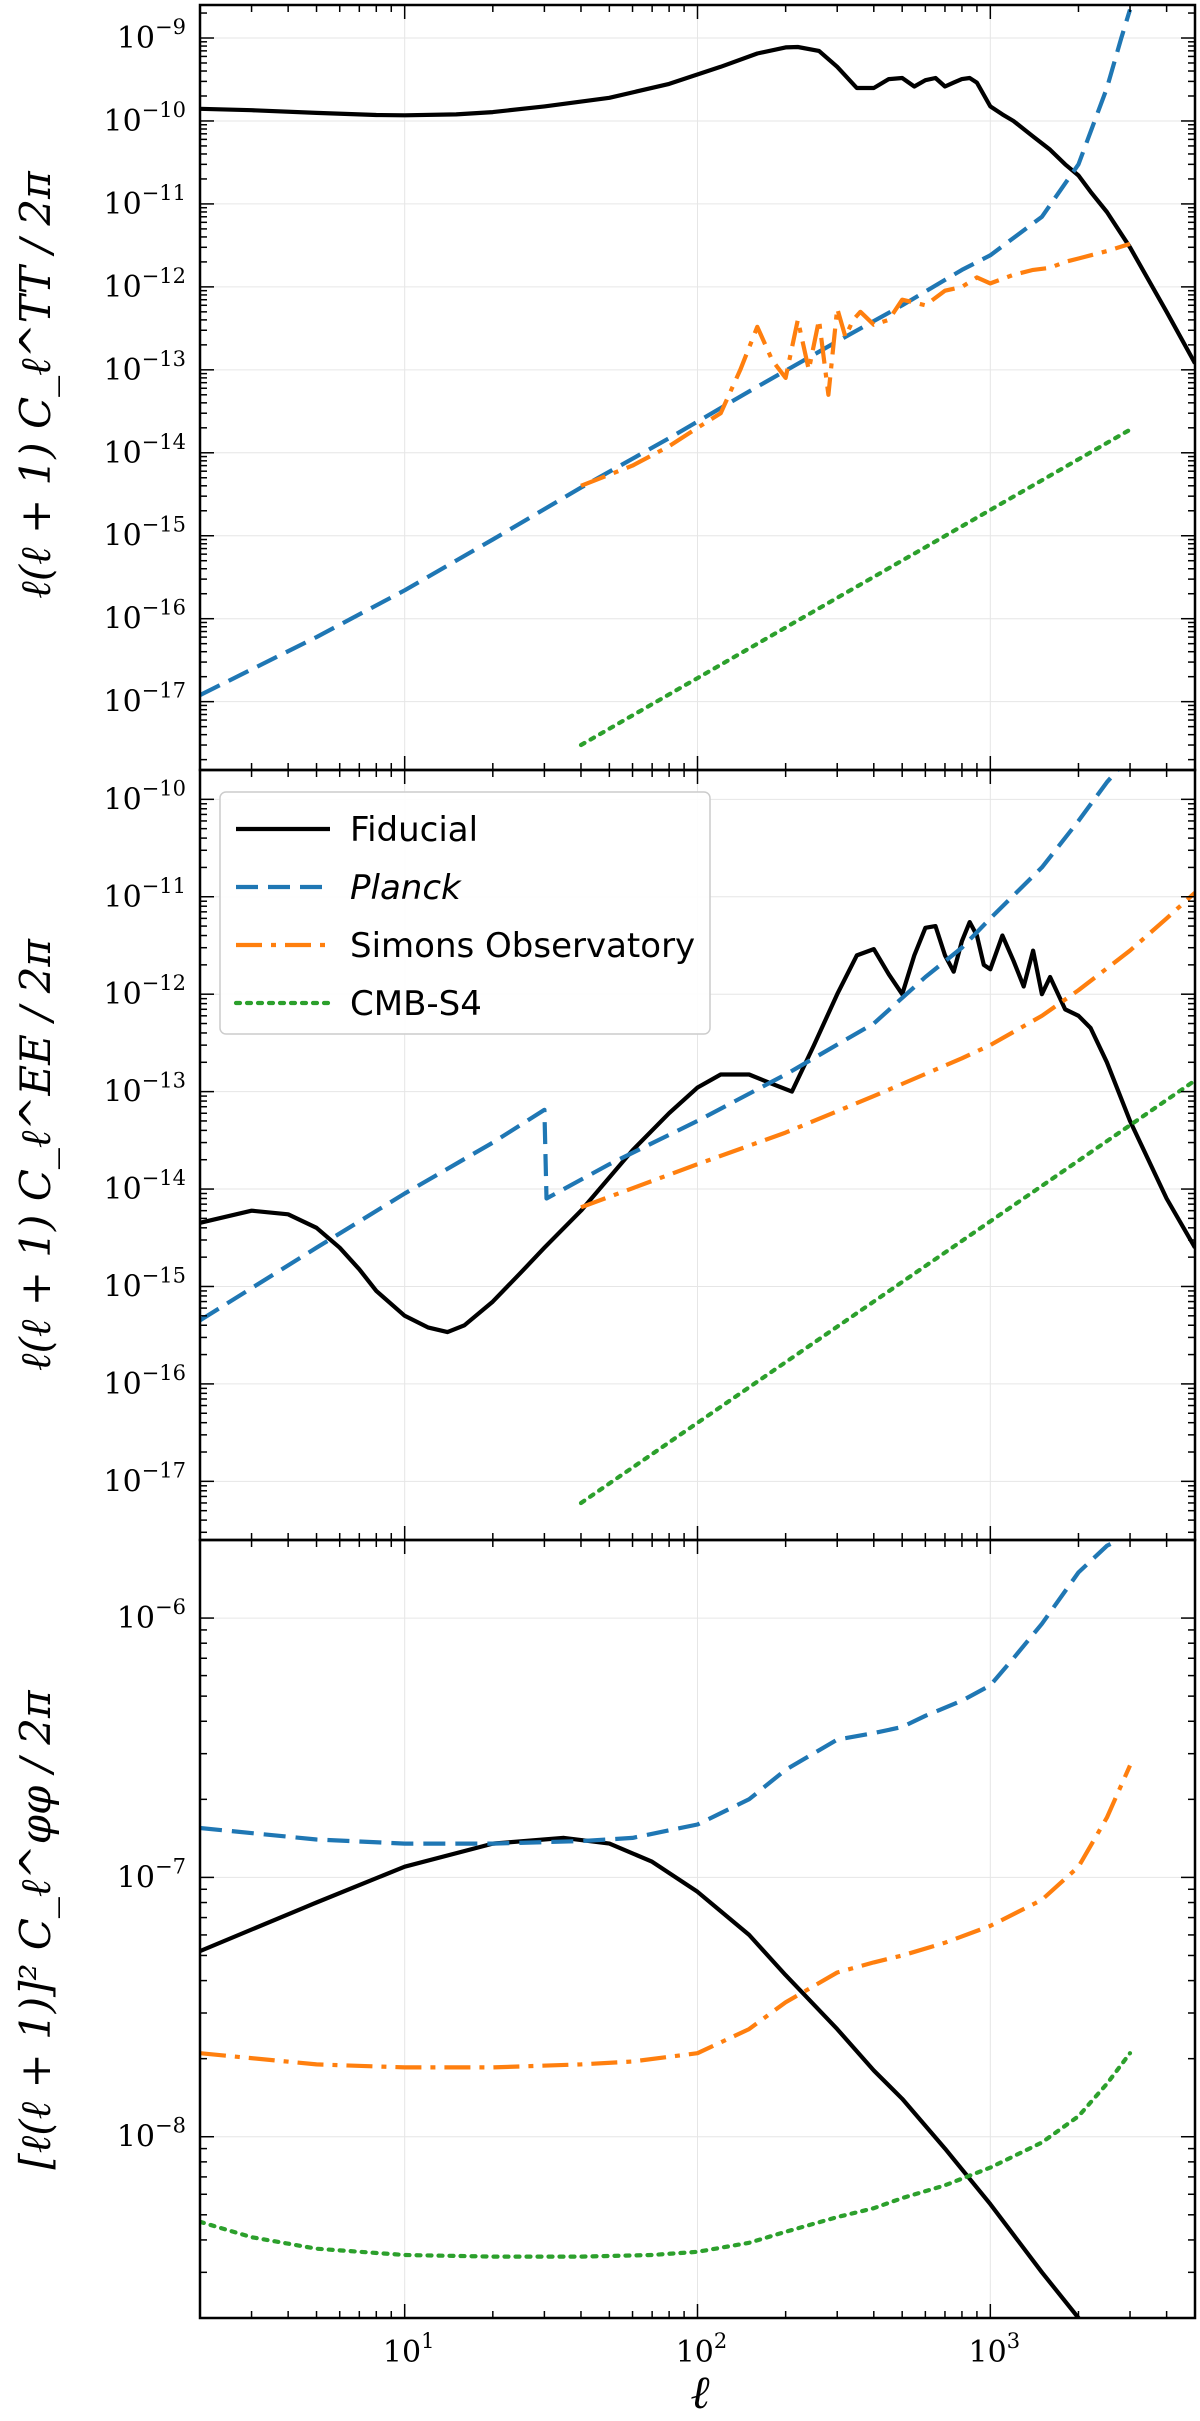  Describe the element at coordinates (35, 1929) in the screenshot. I see `y-axis-label-phiphi: [ℓ(ℓ + 1)]² C_ℓ^φφ / 2π` at that location.